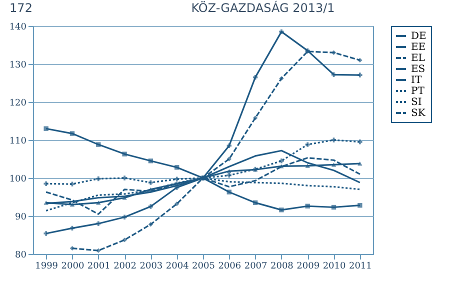  Describe the element at coordinates (18, 179) in the screenshot. I see `y-tick-label: 100` at that location.